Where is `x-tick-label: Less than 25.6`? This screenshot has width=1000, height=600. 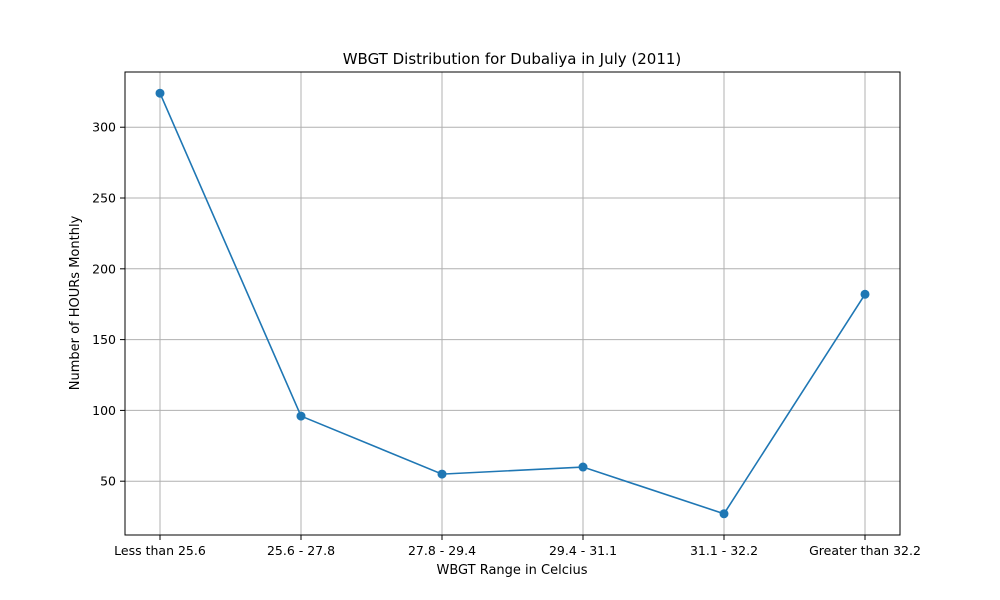 x-tick-label: Less than 25.6 is located at coordinates (160, 550).